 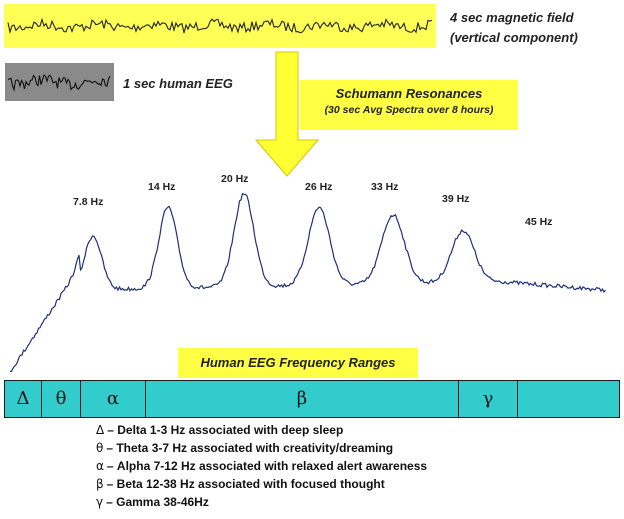 What do you see at coordinates (61, 399) in the screenshot?
I see `band-theta: θ` at bounding box center [61, 399].